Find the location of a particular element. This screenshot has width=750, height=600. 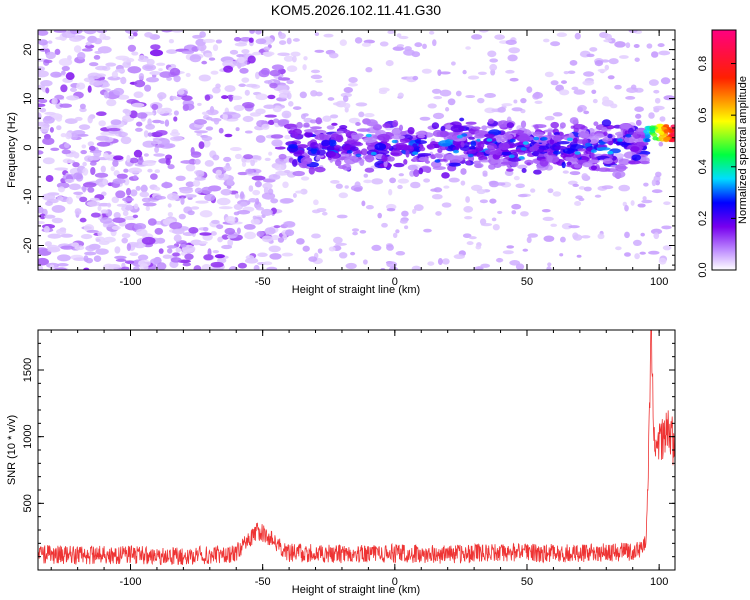

colorbar-ticks: 0.0 0.2 0.4 0.6 0.8 is located at coordinates (716, 167).